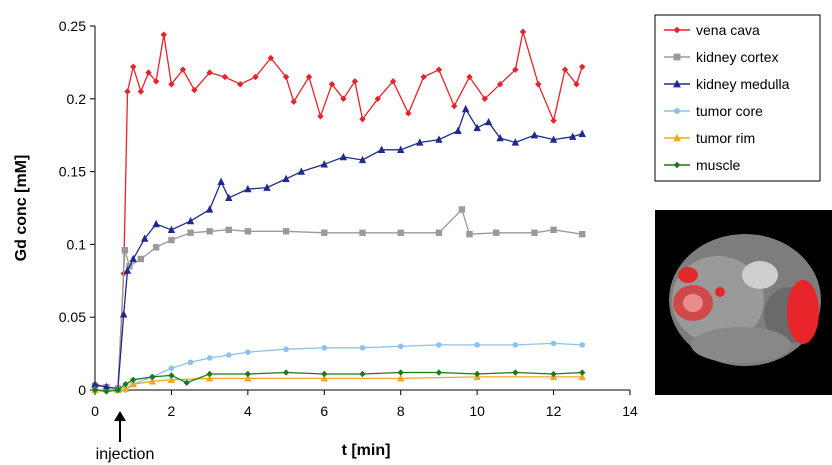 The image size is (832, 465). What do you see at coordinates (737, 57) in the screenshot?
I see `legend-label: kidney cortex` at bounding box center [737, 57].